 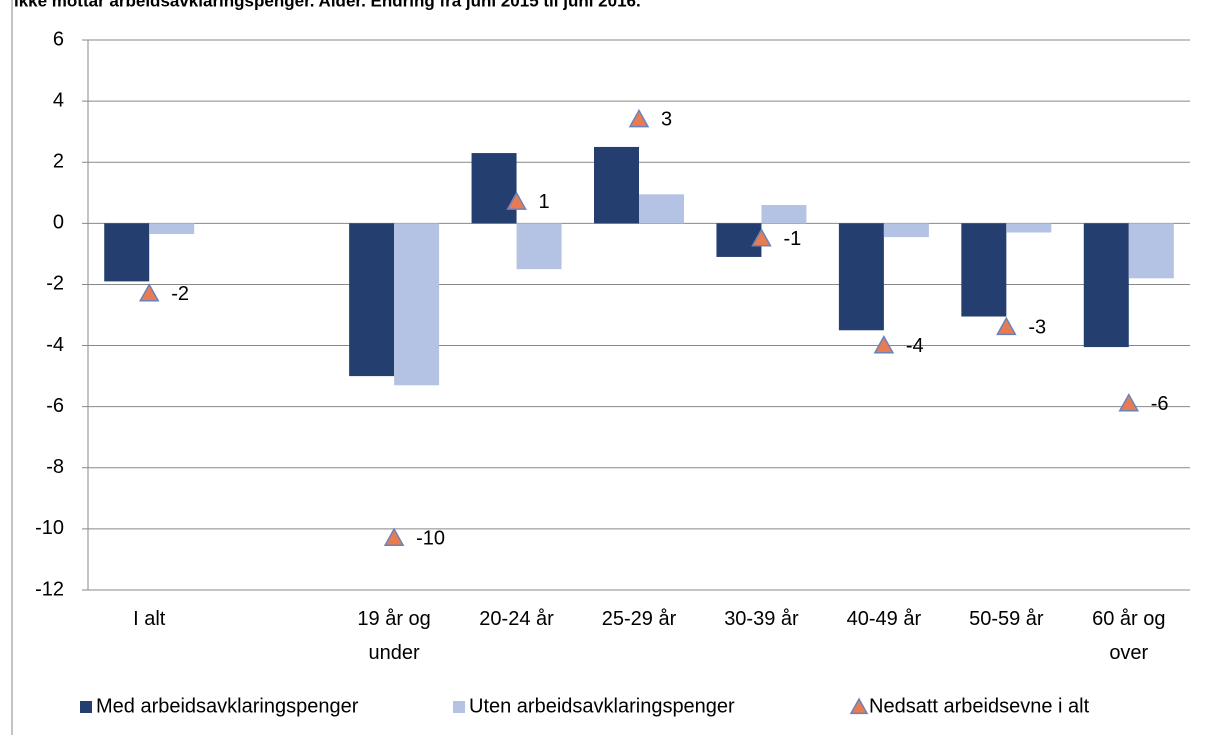 I want to click on legend-label: Nedsatt arbeidsevne i alt, so click(x=979, y=706).